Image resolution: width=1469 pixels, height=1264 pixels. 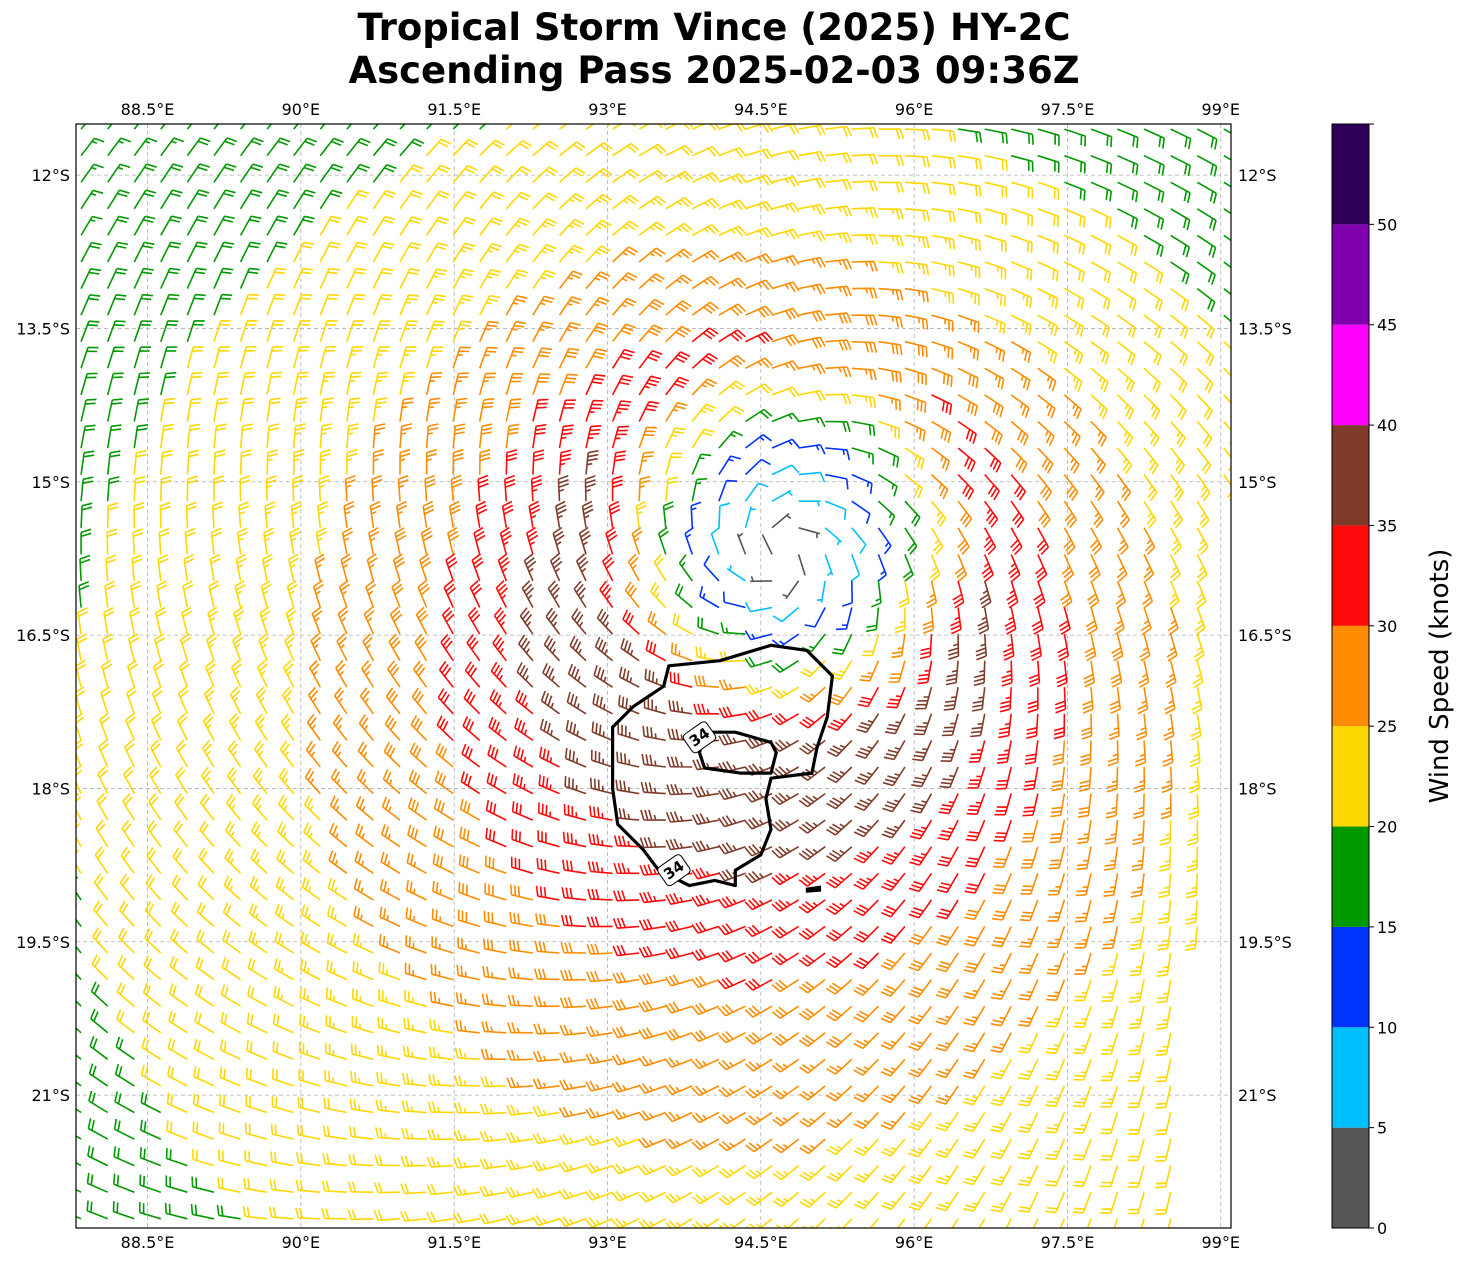 I want to click on lon-tick-label-bottom: 91.5°E, so click(x=454, y=1242).